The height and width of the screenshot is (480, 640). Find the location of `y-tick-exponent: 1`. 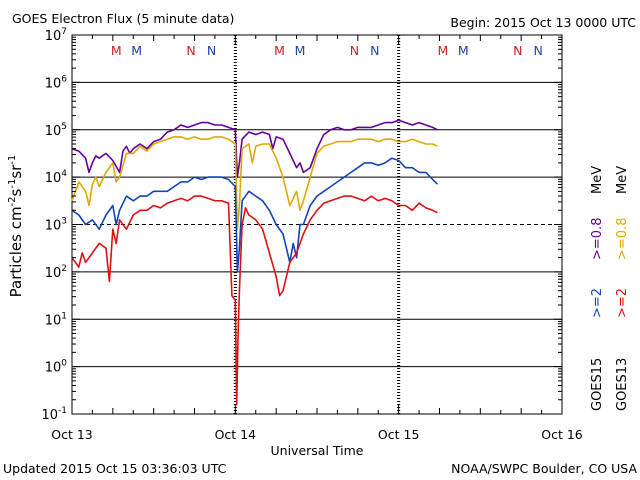

y-tick-exponent: 1 is located at coordinates (64, 316).